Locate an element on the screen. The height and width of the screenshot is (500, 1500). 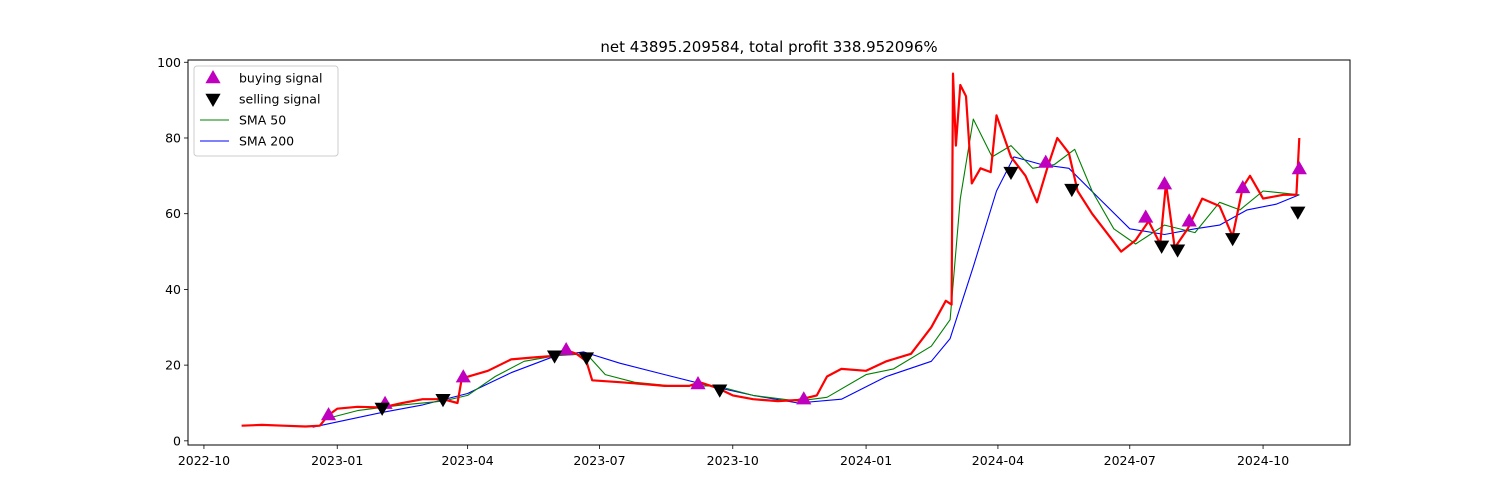
y-tick-label: 80 is located at coordinates (173, 137).